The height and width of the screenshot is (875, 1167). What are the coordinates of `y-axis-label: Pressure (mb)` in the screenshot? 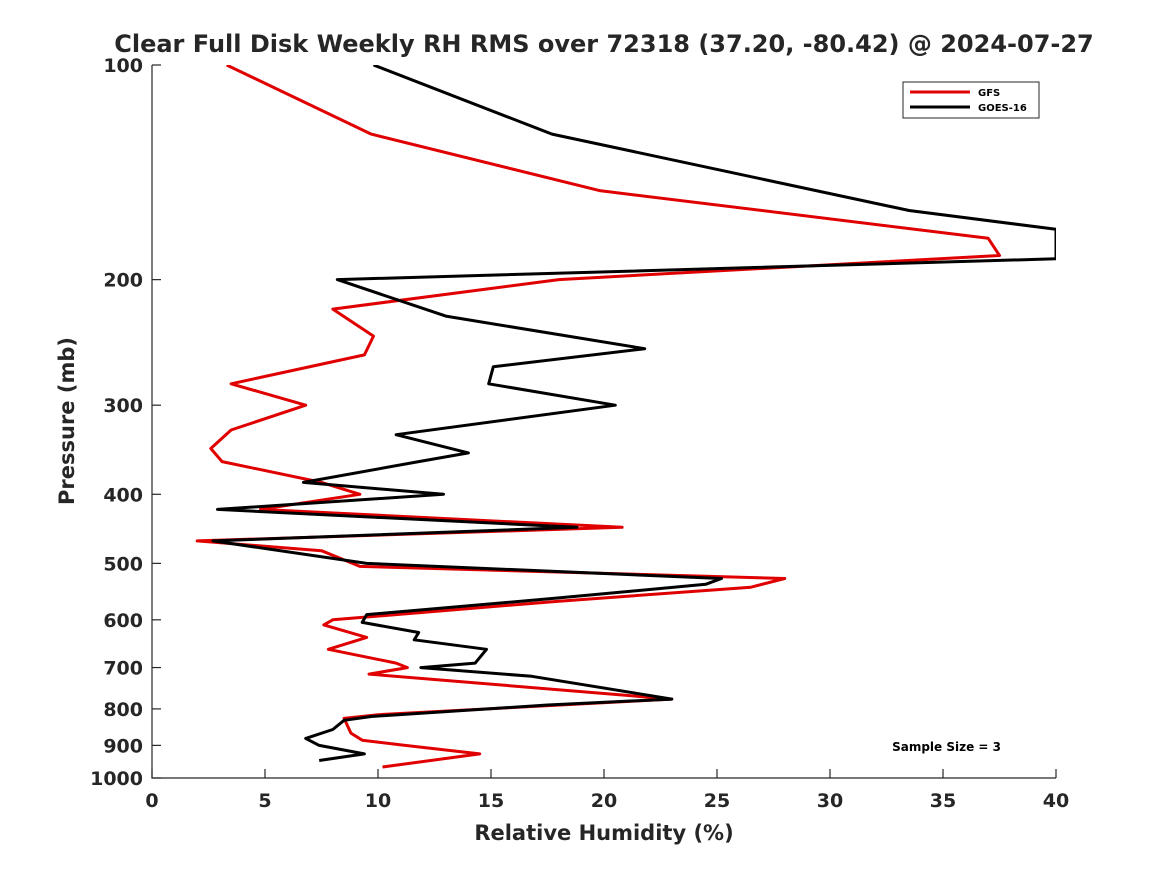 It's located at (67, 421).